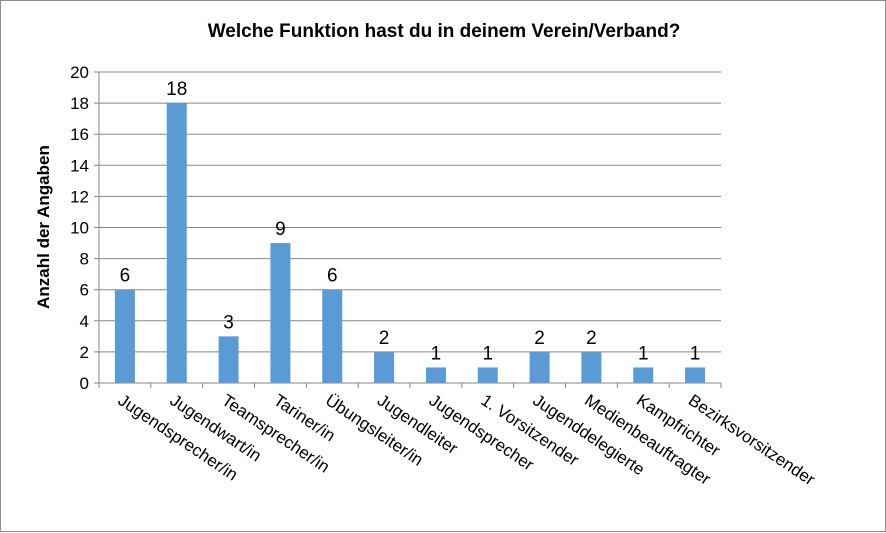 This screenshot has height=533, width=886. What do you see at coordinates (79, 103) in the screenshot?
I see `y-tick-label: 18` at bounding box center [79, 103].